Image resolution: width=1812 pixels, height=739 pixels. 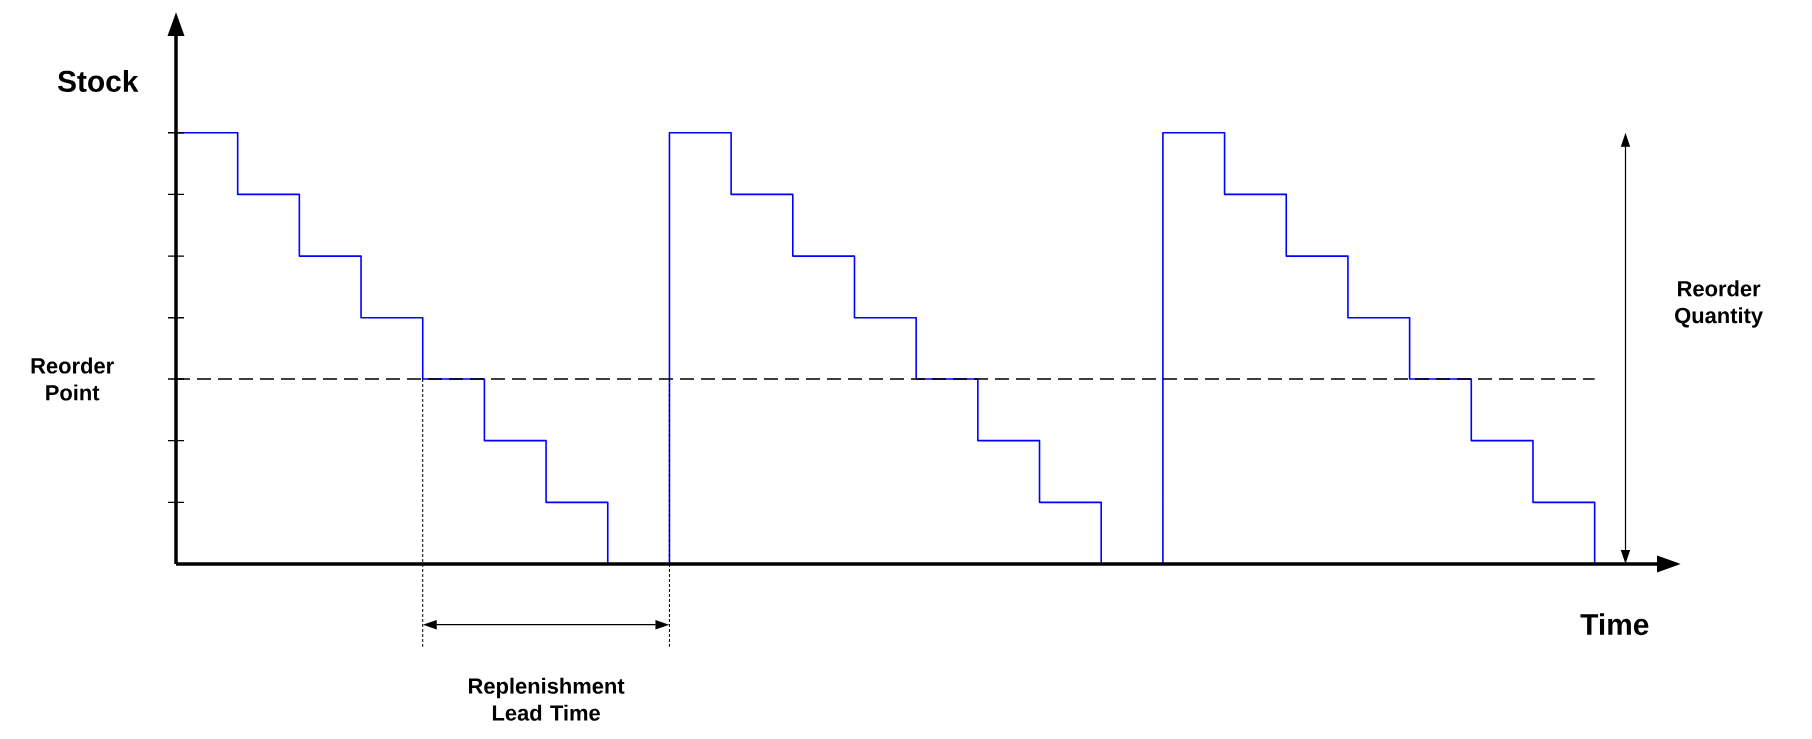 I want to click on ref-line-label: Reorder Point, so click(x=72, y=379).